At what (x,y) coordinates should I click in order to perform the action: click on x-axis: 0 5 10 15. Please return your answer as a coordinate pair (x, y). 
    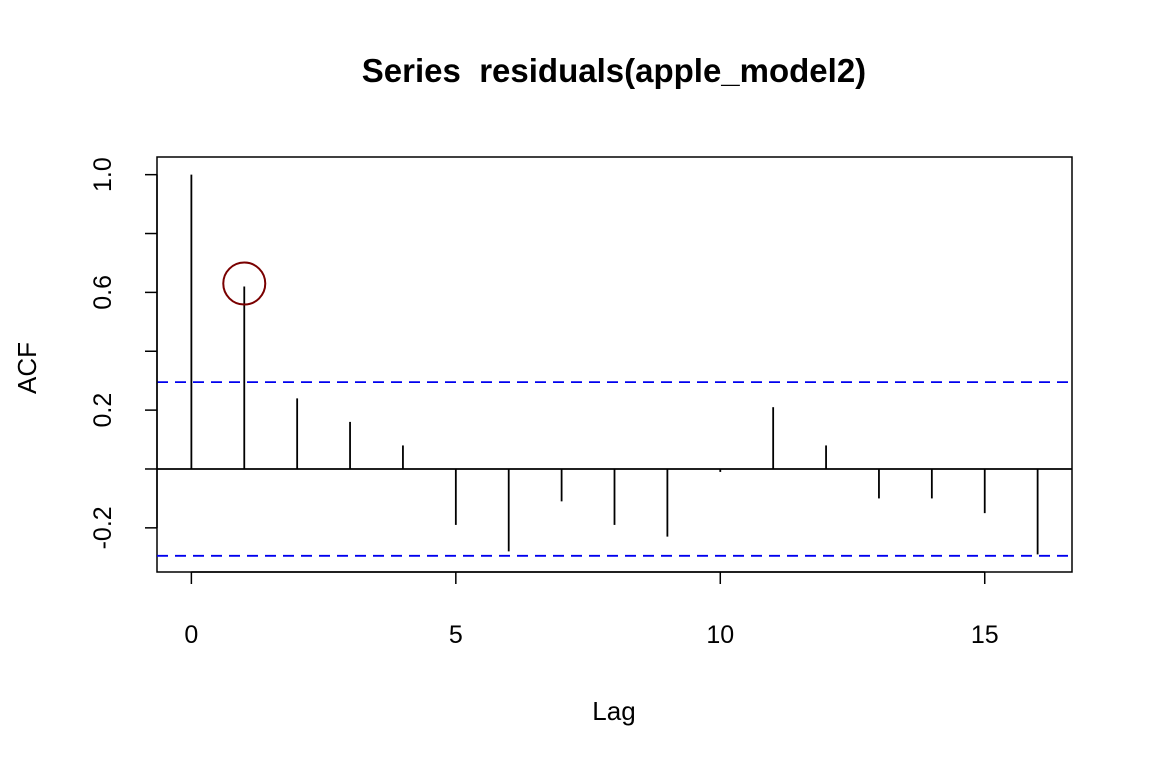
    Looking at the image, I should click on (591, 610).